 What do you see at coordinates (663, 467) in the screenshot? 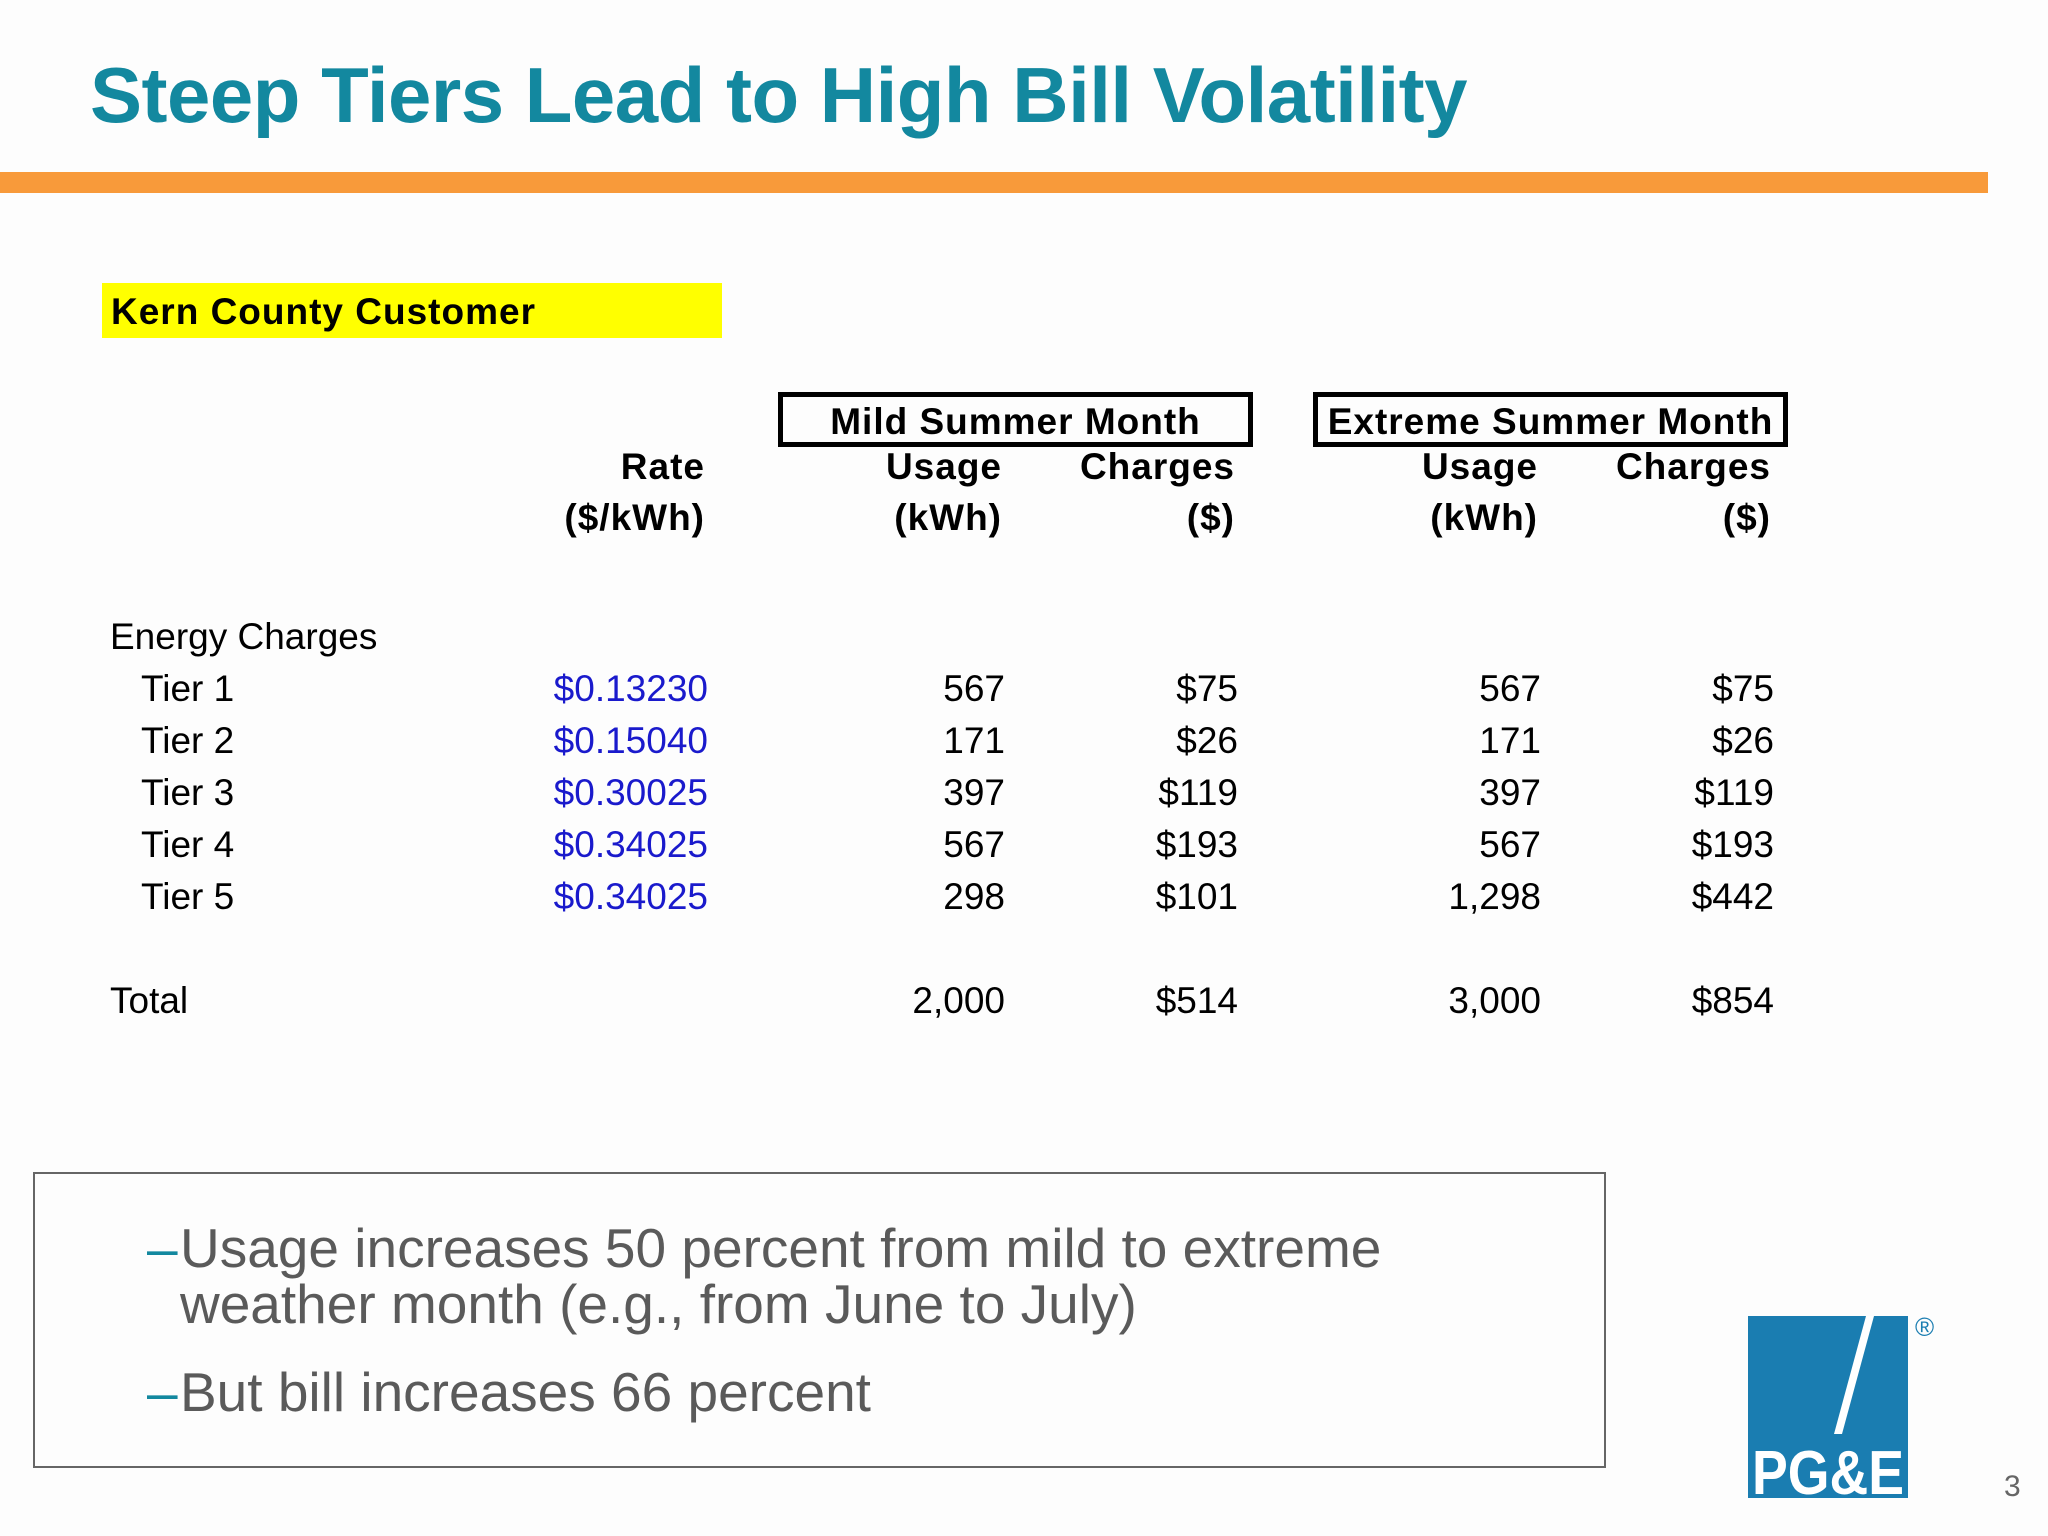
I see `rate-header: Rate` at bounding box center [663, 467].